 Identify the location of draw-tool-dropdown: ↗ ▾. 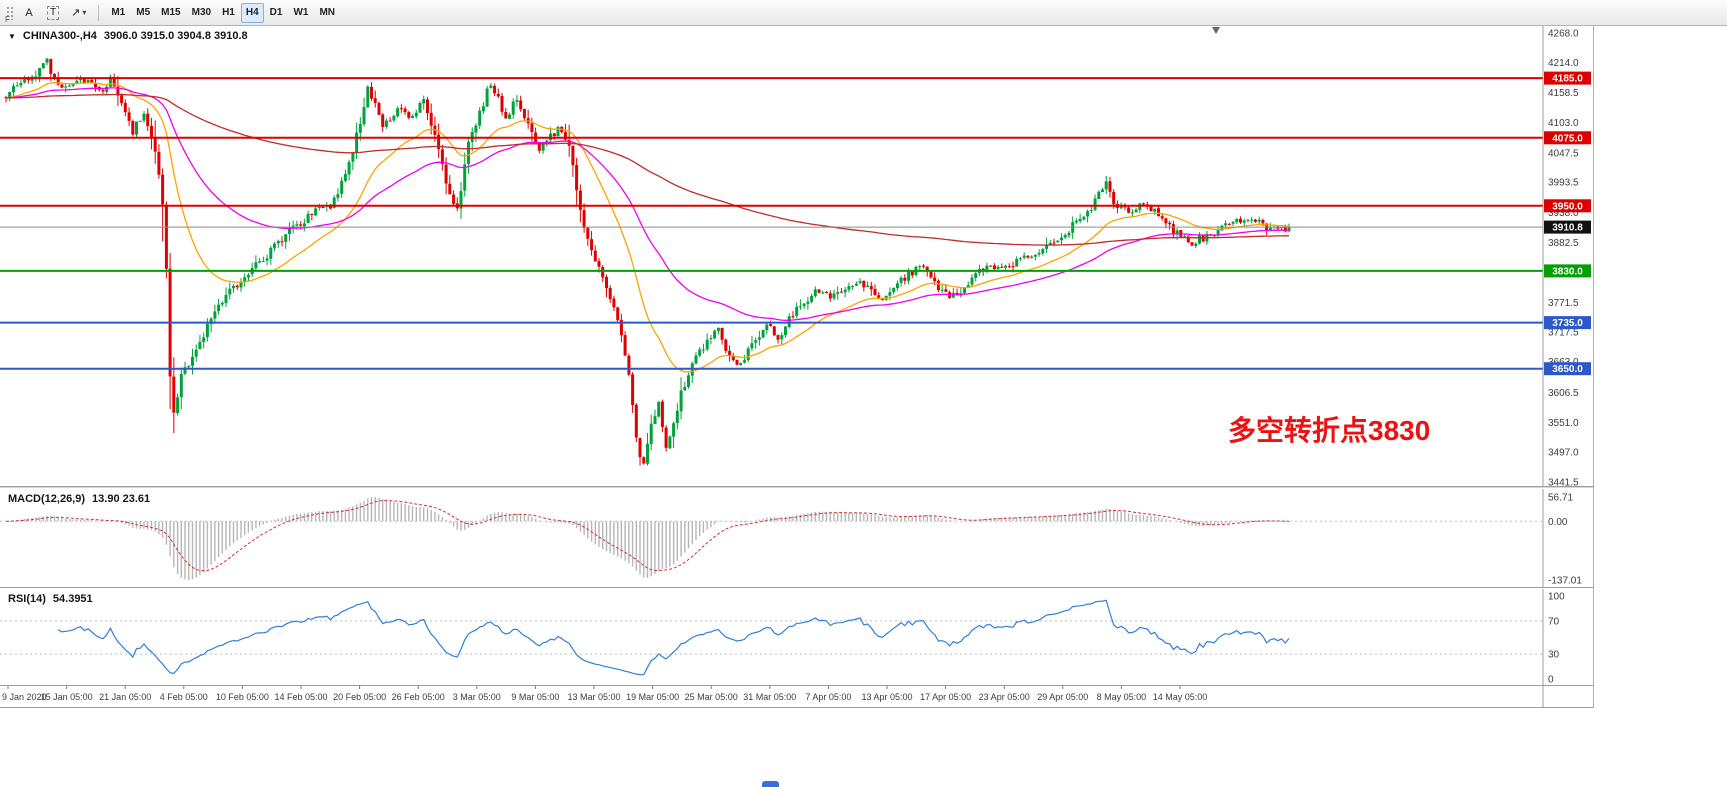
(78, 13).